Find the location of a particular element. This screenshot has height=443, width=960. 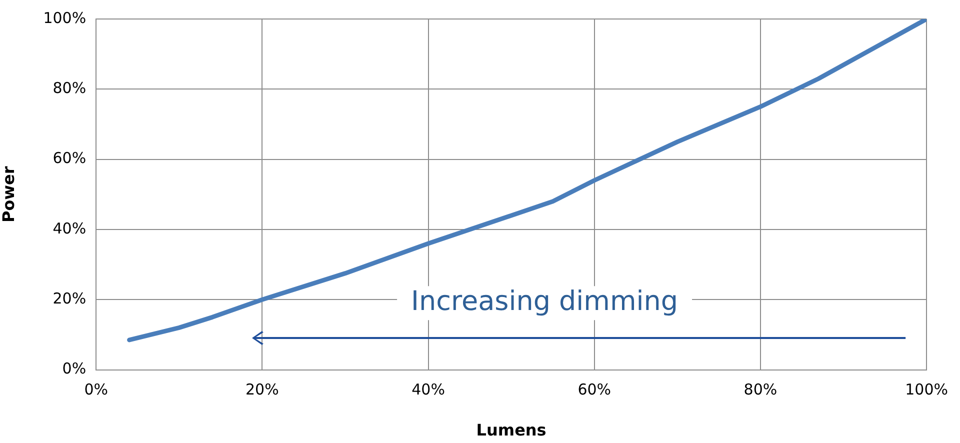

y-tick-label: 20% is located at coordinates (69, 299).